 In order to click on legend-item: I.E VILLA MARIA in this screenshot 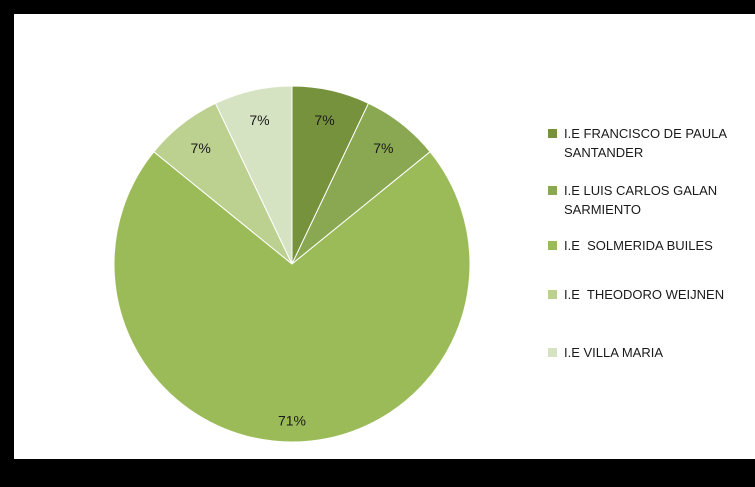, I will do `click(651, 352)`.